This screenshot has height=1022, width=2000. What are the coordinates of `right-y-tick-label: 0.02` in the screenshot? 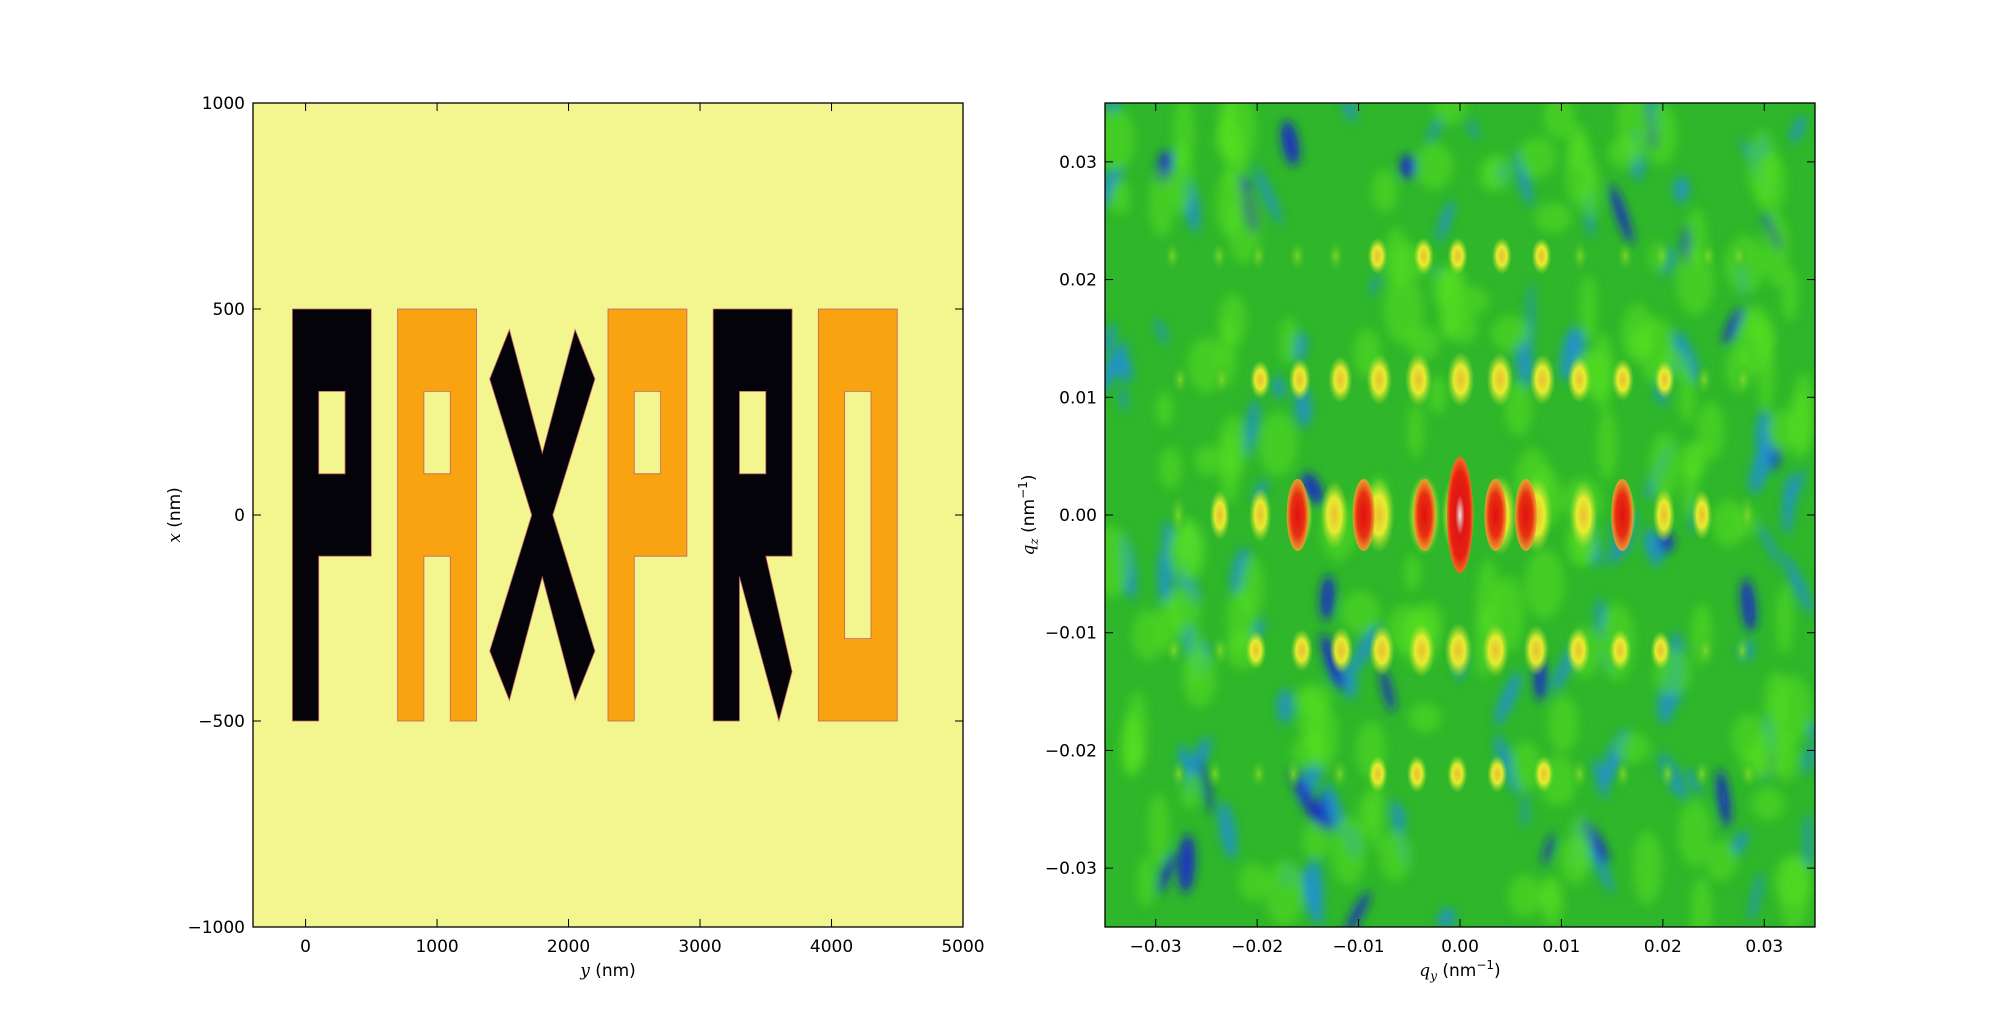 It's located at (1078, 281).